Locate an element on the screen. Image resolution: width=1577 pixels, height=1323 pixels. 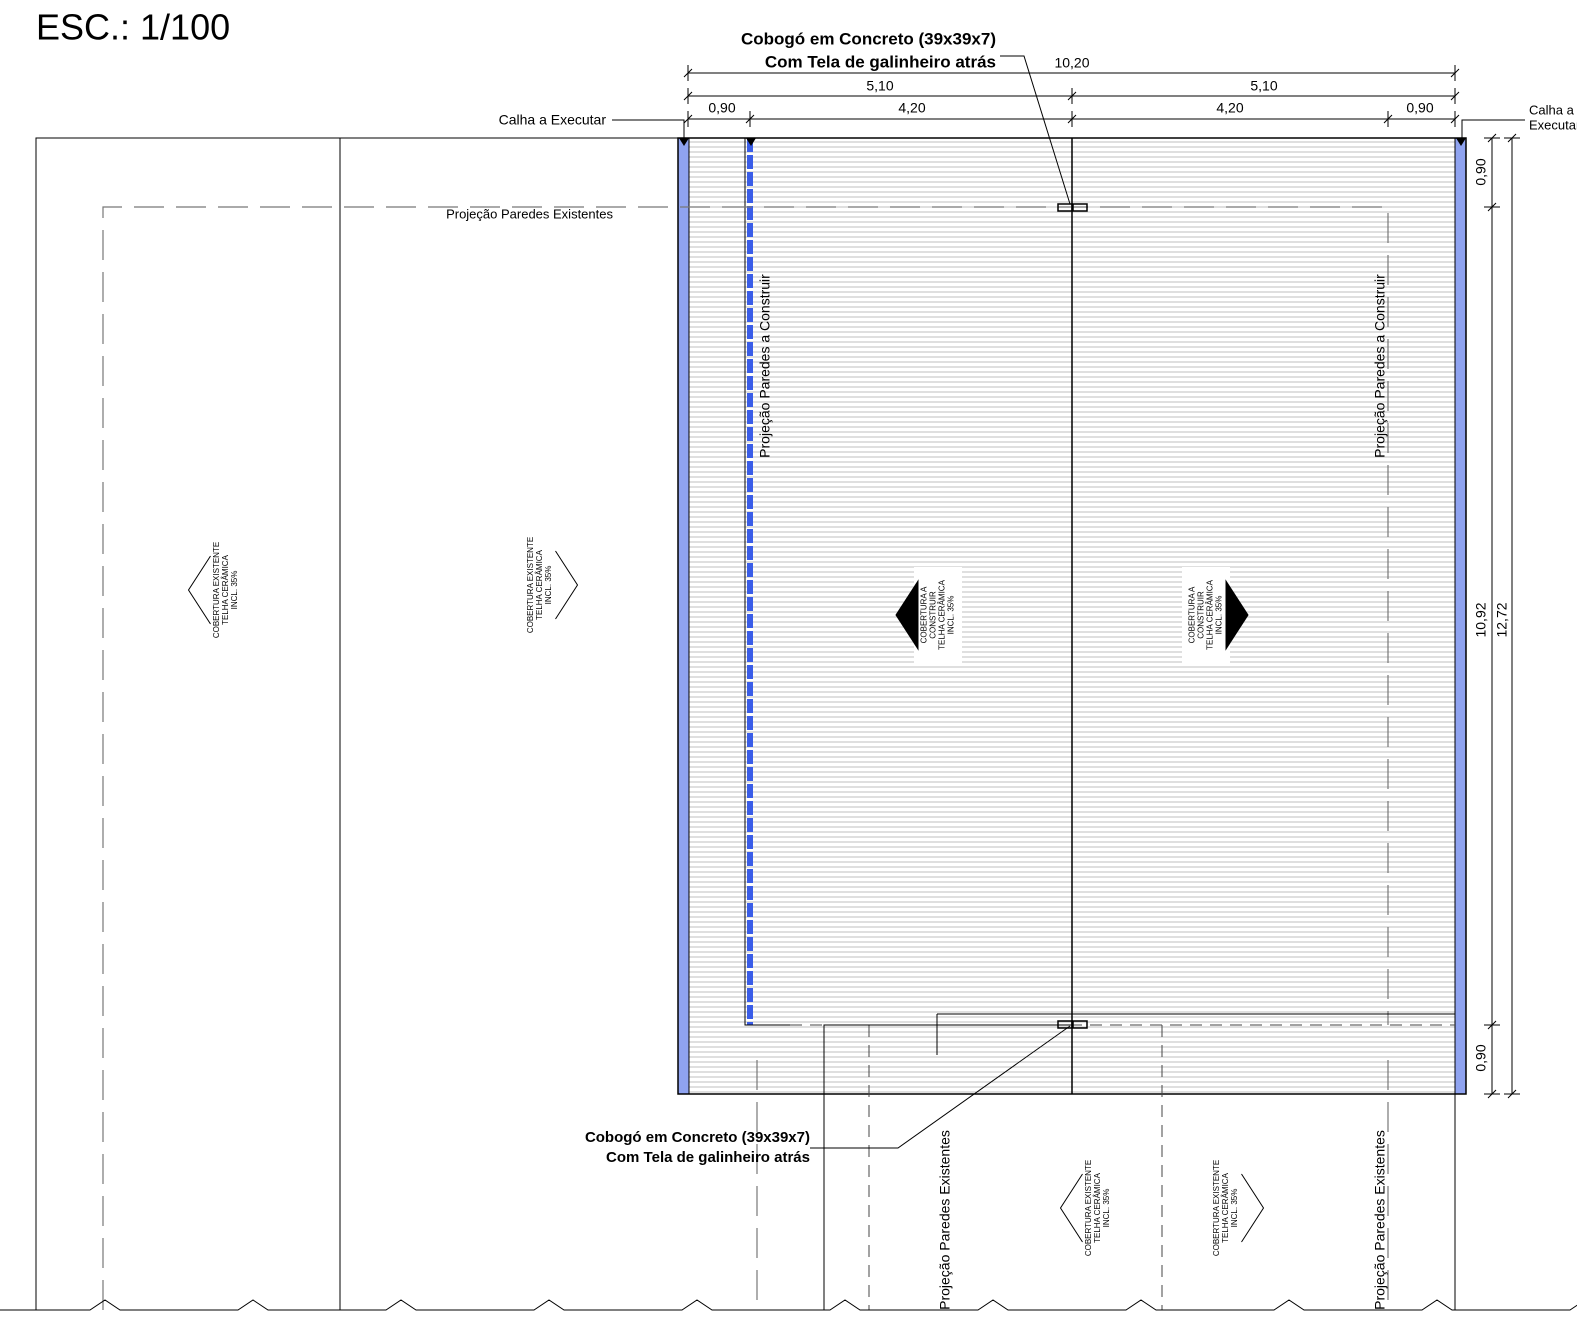
scale: ESC.: 1/100 is located at coordinates (133, 27).